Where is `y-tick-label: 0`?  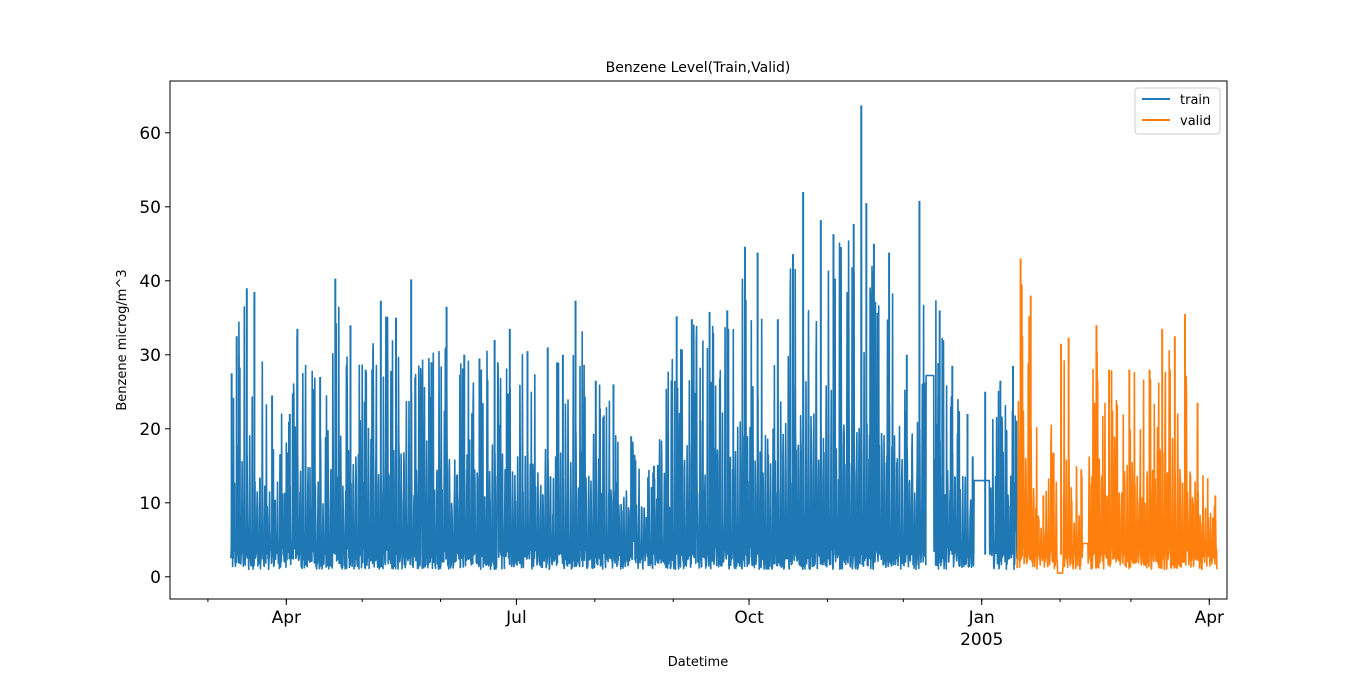
y-tick-label: 0 is located at coordinates (155, 578).